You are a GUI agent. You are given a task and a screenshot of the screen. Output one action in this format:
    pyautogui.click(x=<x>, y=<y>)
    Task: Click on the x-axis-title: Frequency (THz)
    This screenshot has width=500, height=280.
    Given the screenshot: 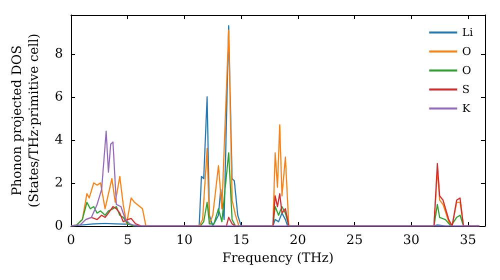 What is the action you would take?
    pyautogui.click(x=278, y=258)
    